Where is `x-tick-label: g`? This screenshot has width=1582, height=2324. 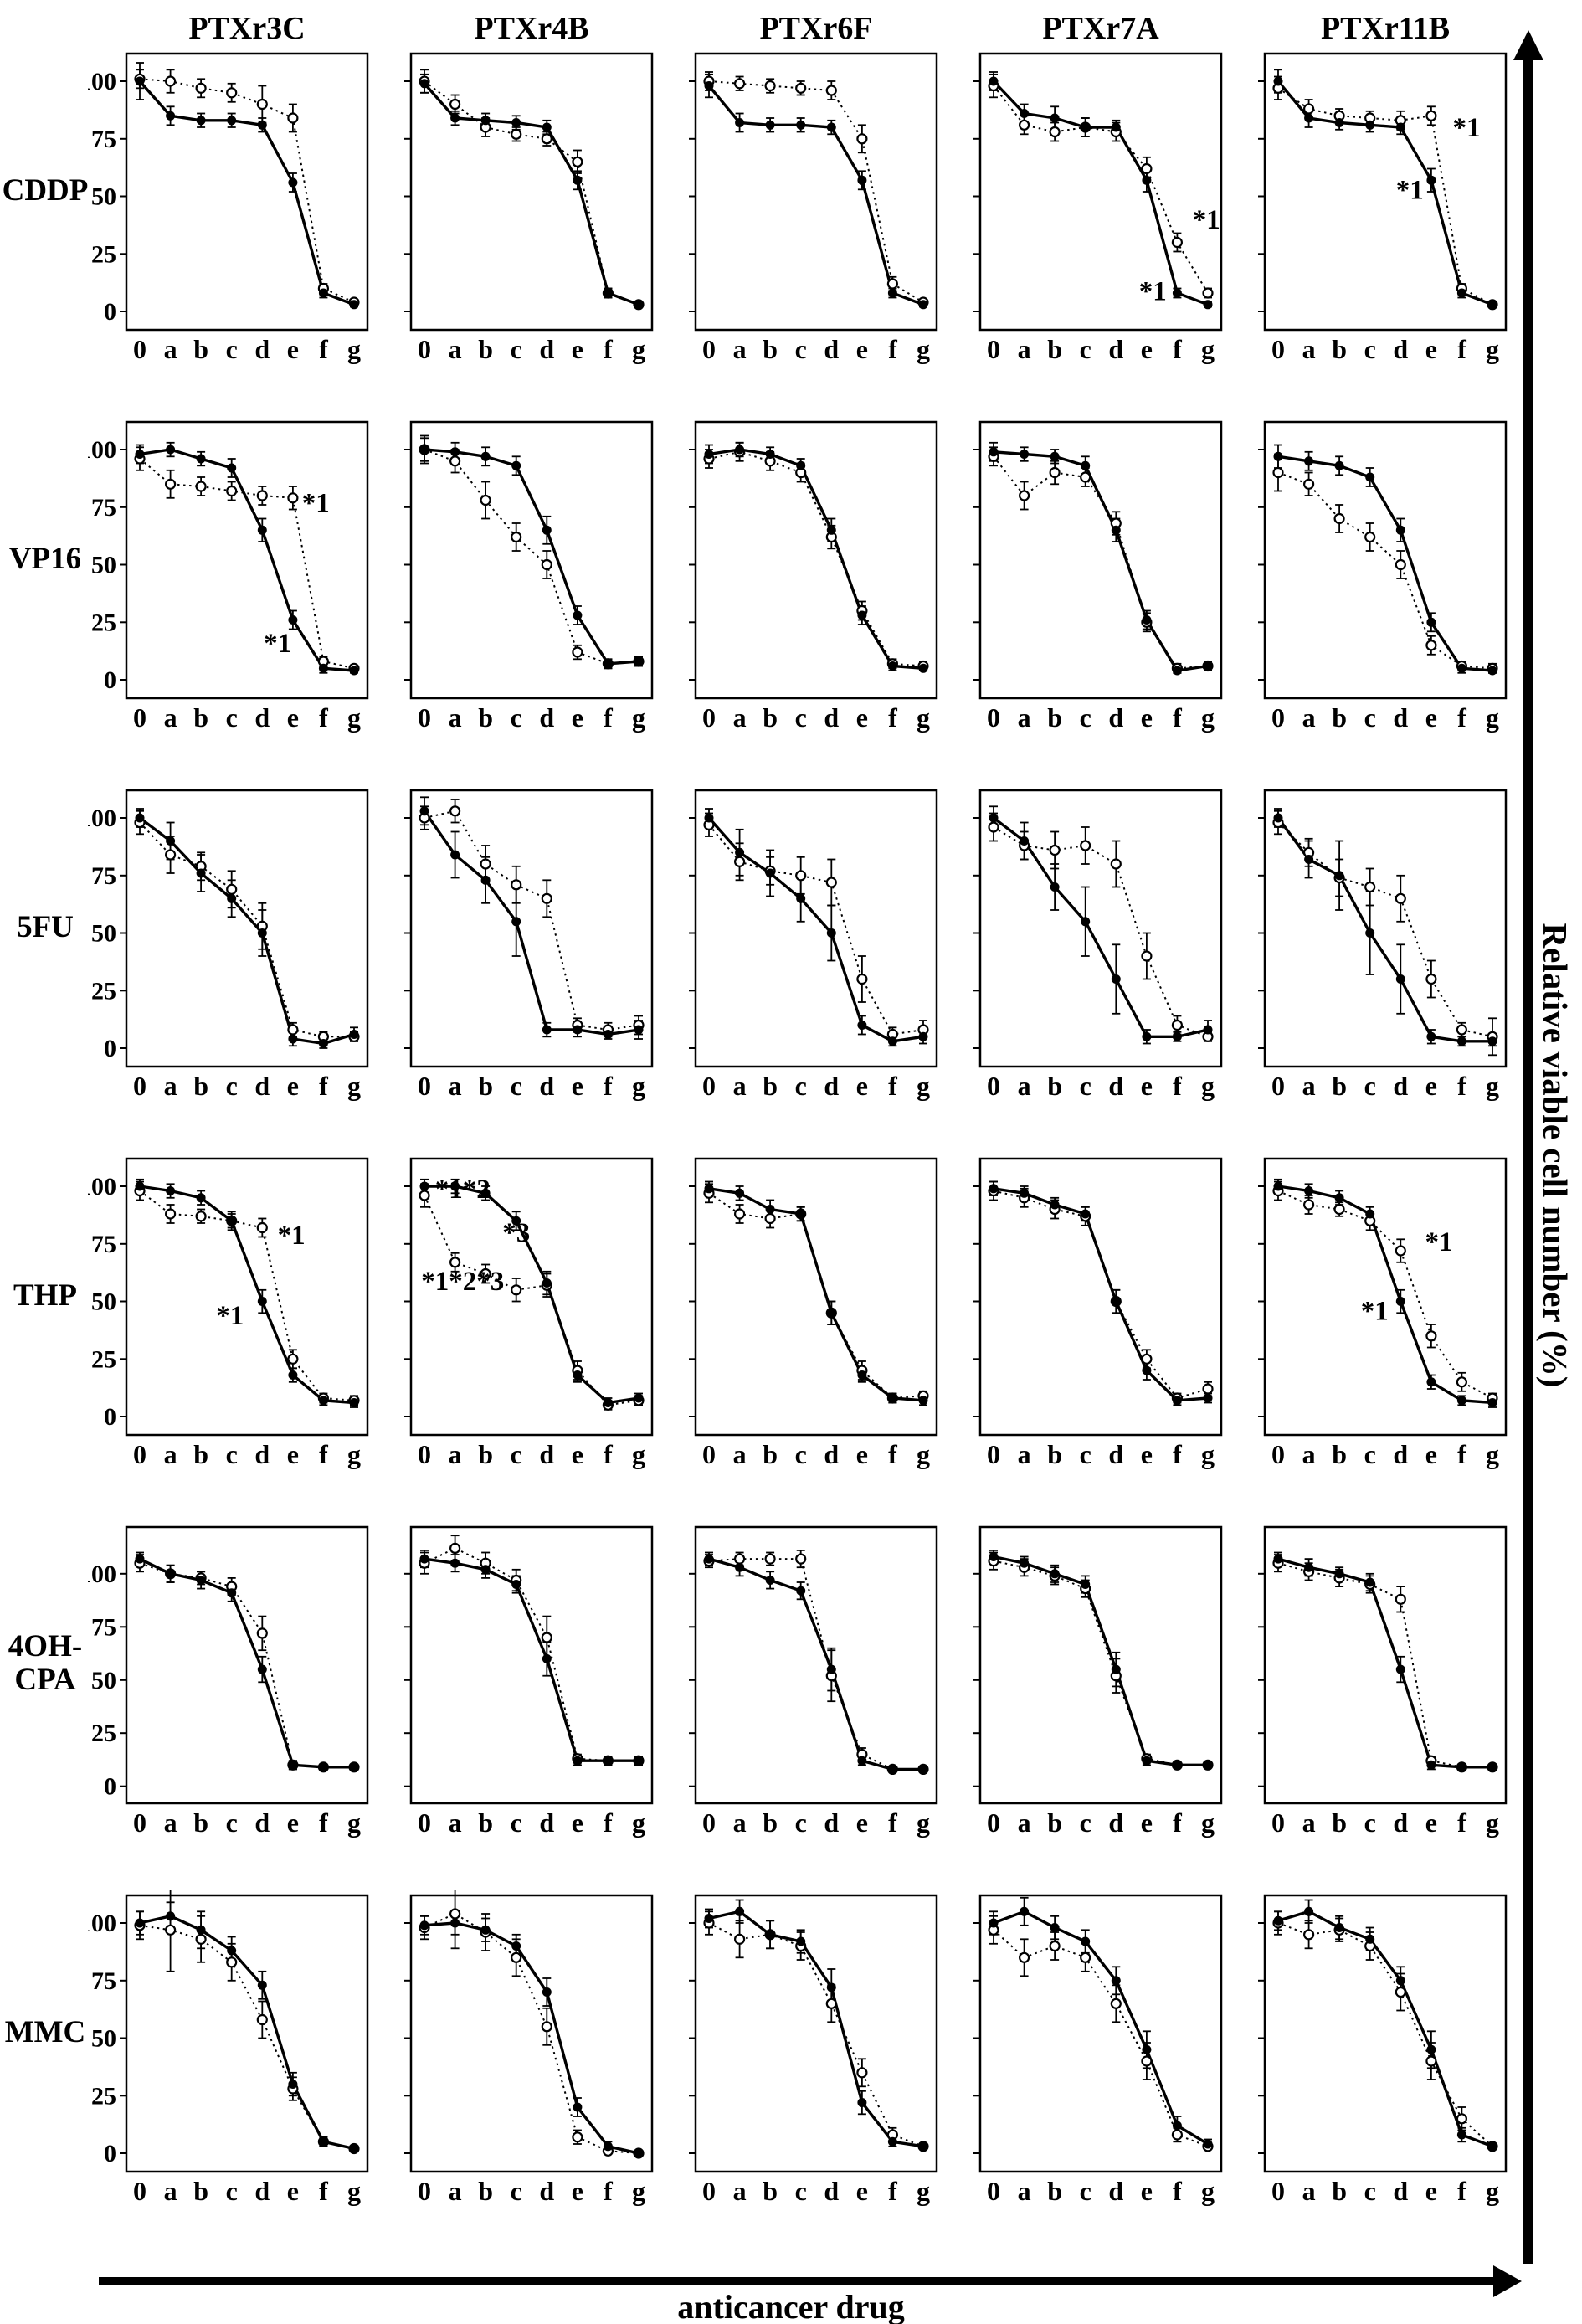
x-tick-label: g is located at coordinates (638, 1823).